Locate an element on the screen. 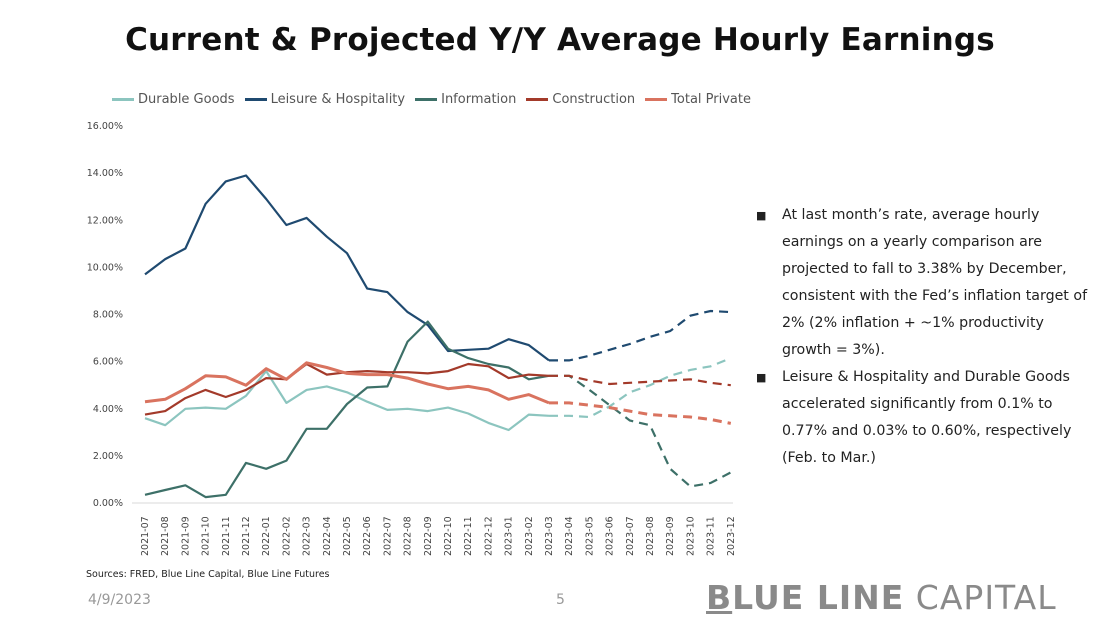  x-tick-label: 2023-10 is located at coordinates (690, 536).